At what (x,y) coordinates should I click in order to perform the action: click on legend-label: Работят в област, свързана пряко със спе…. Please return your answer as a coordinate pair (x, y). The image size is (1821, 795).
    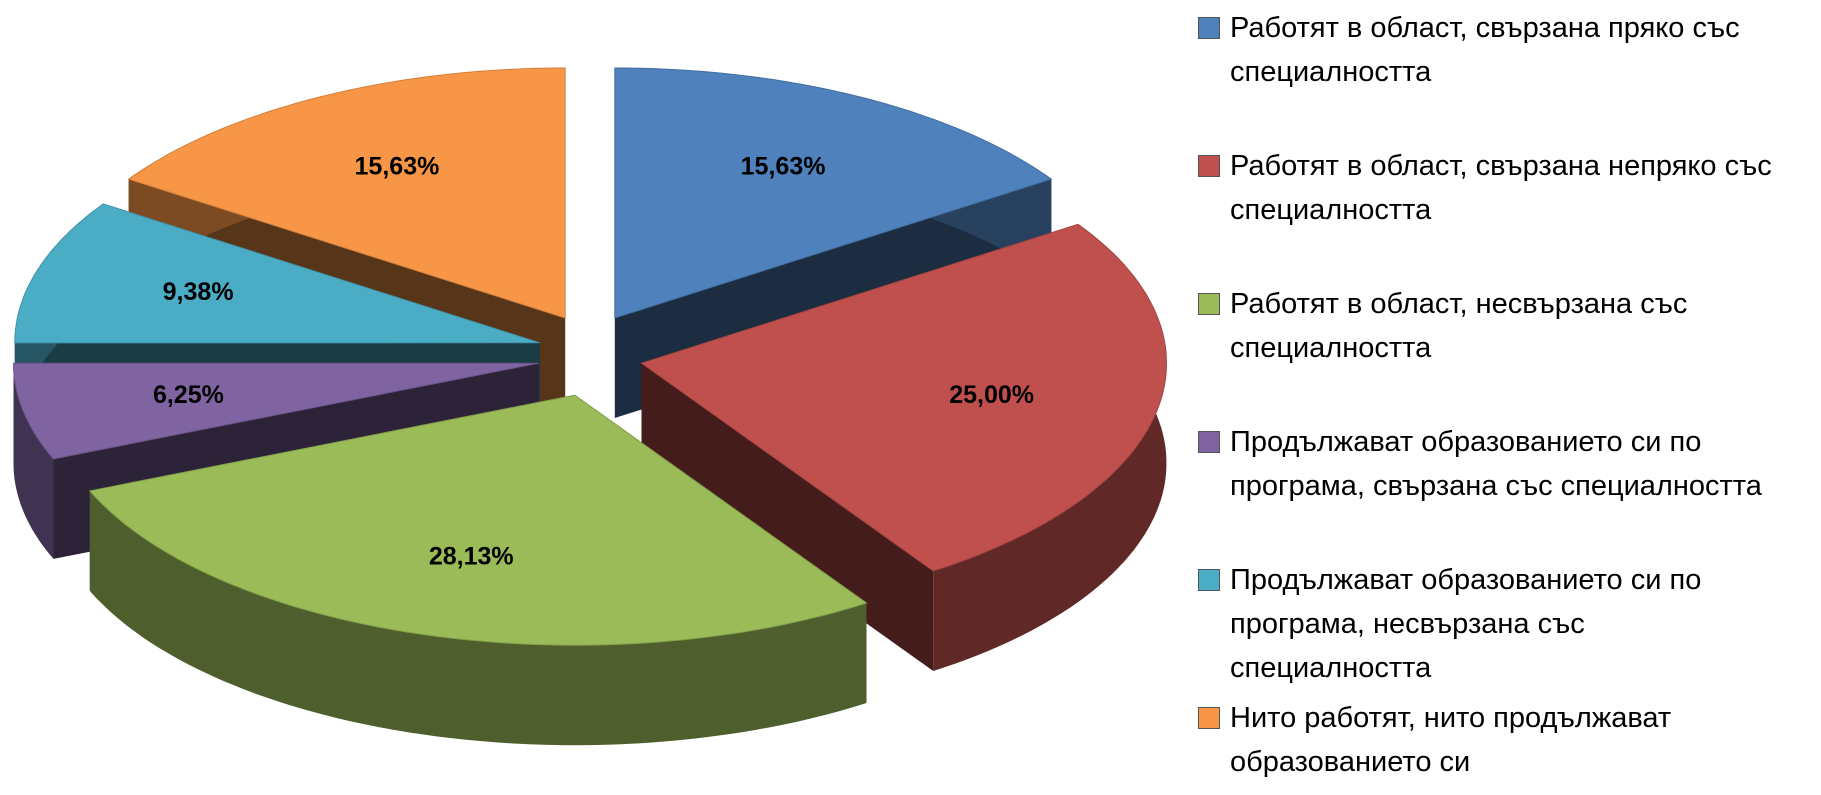
    Looking at the image, I should click on (1485, 50).